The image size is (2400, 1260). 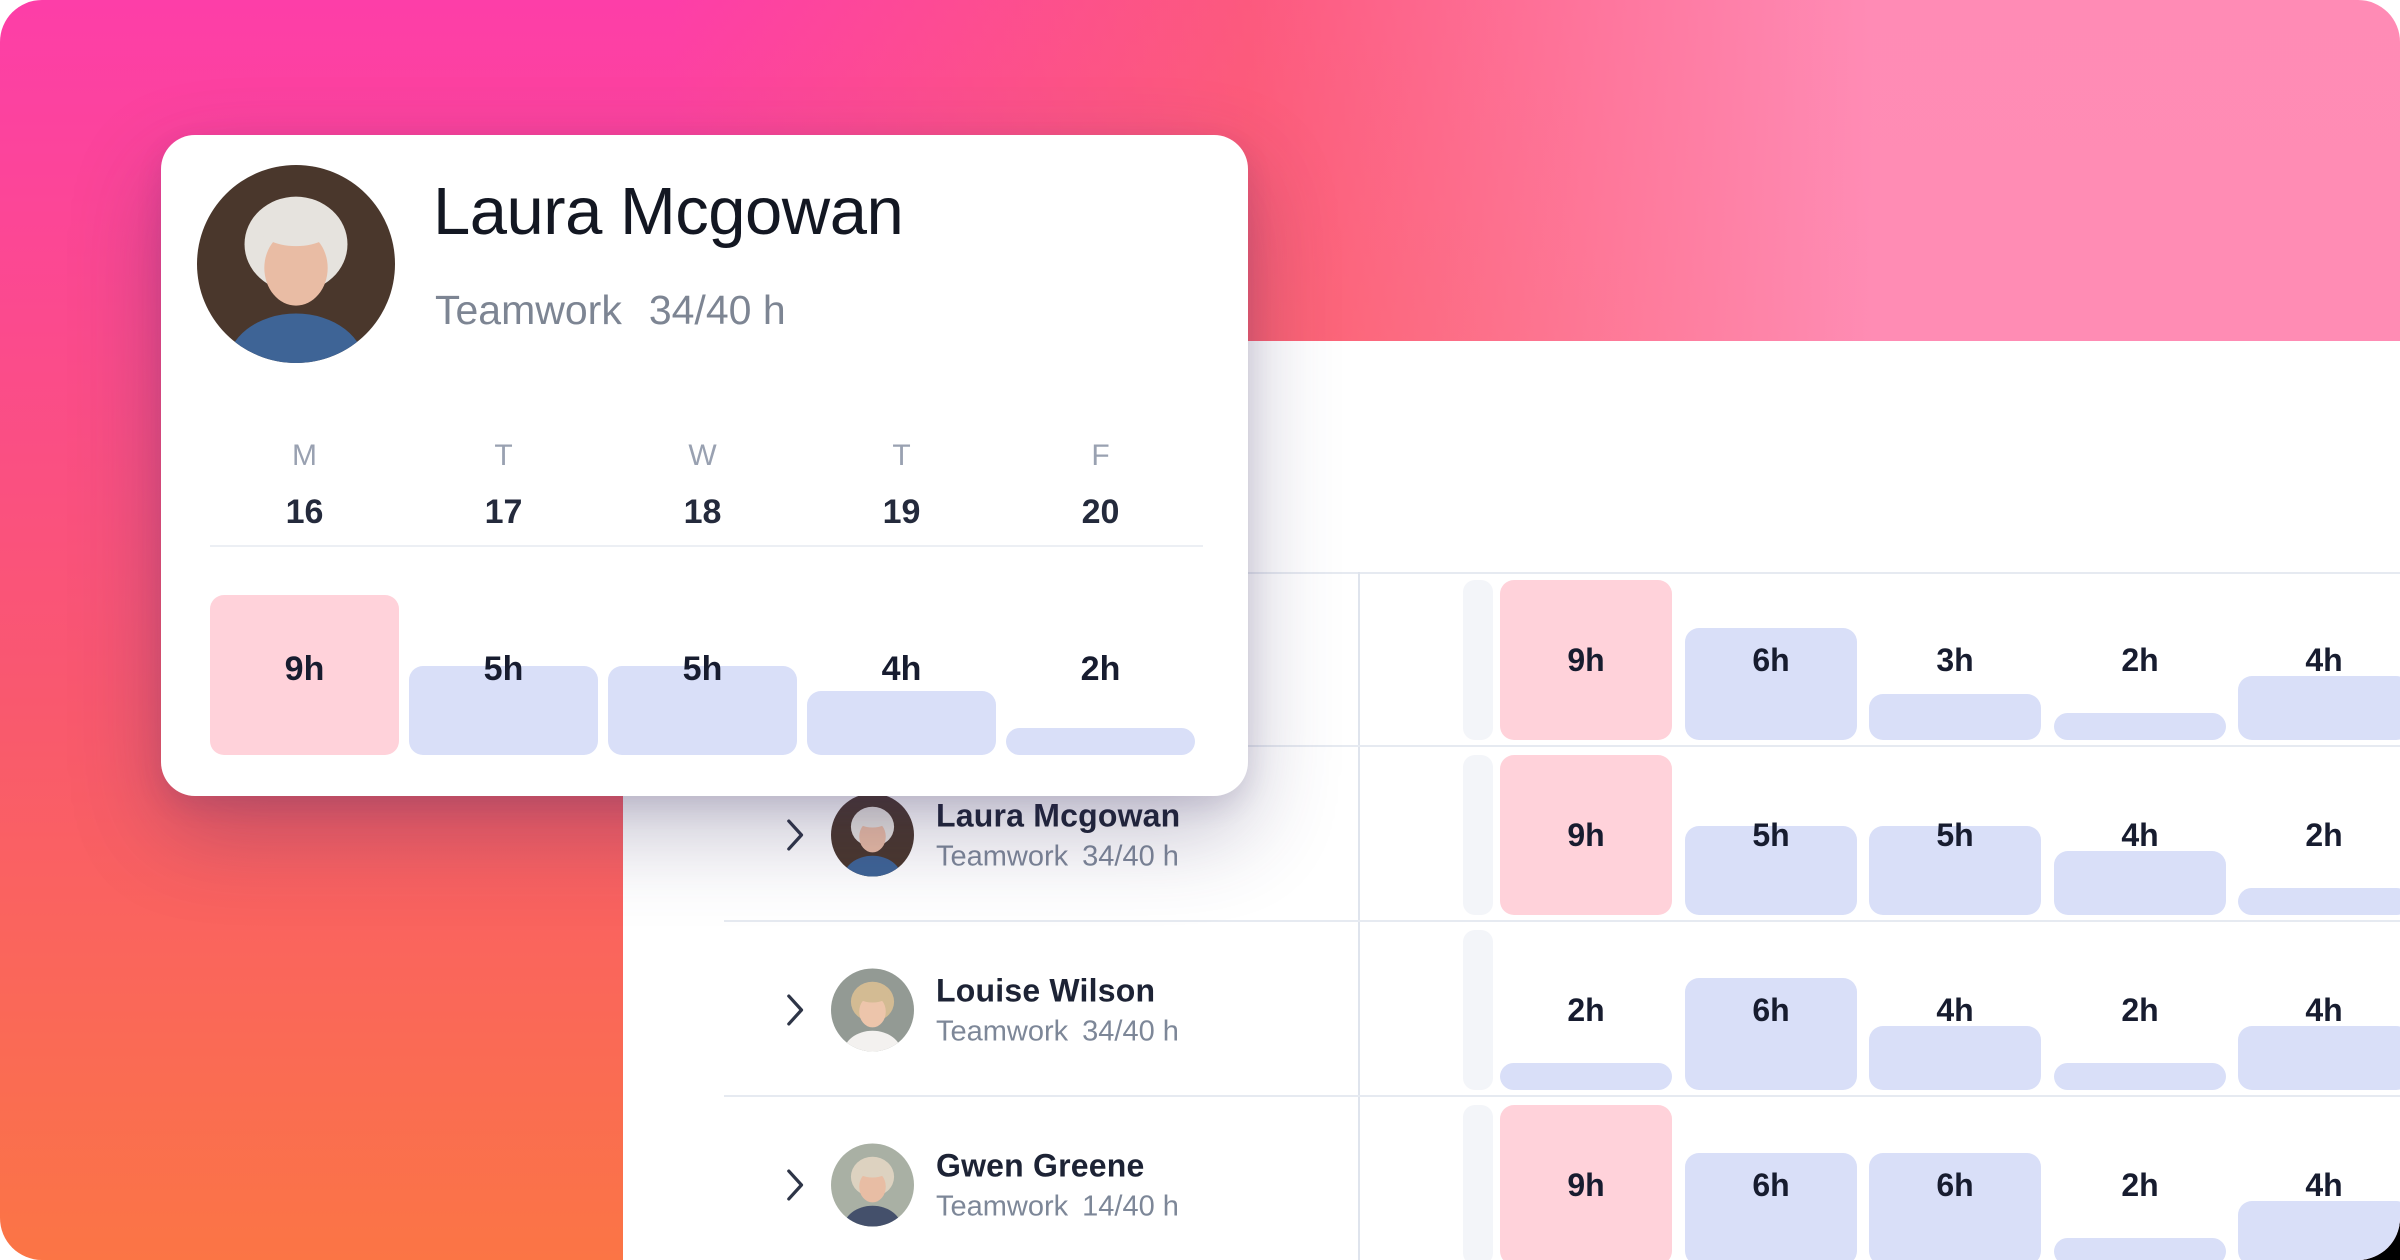 What do you see at coordinates (702, 455) in the screenshot?
I see `weekday-letter: W` at bounding box center [702, 455].